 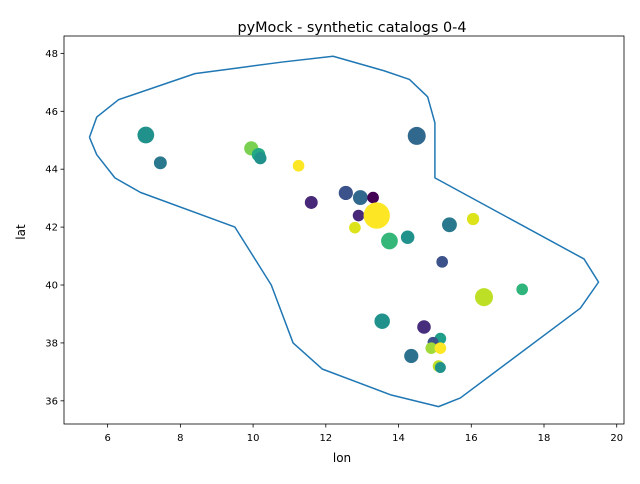 What do you see at coordinates (51, 228) in the screenshot?
I see `y-tick-label-42: 42` at bounding box center [51, 228].